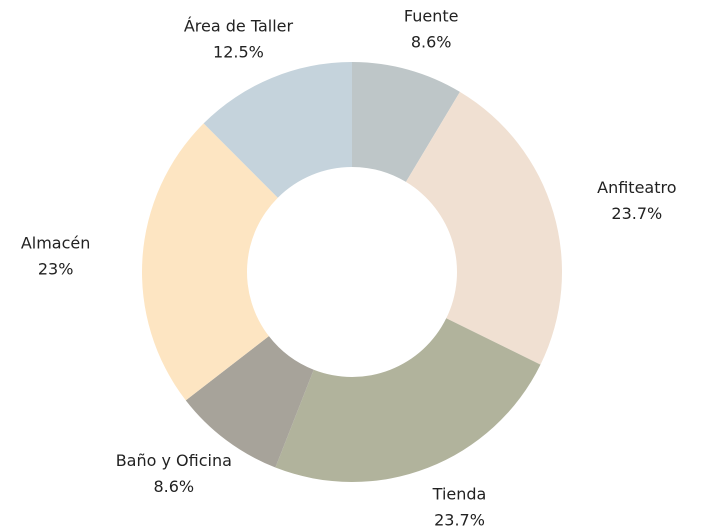  I want to click on slice-label: Tienda, so click(459, 493).